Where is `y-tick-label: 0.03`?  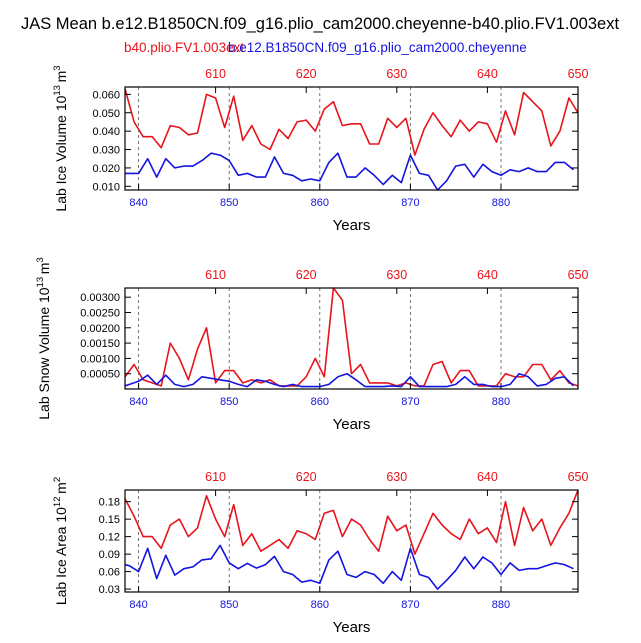 y-tick-label: 0.03 is located at coordinates (109, 590).